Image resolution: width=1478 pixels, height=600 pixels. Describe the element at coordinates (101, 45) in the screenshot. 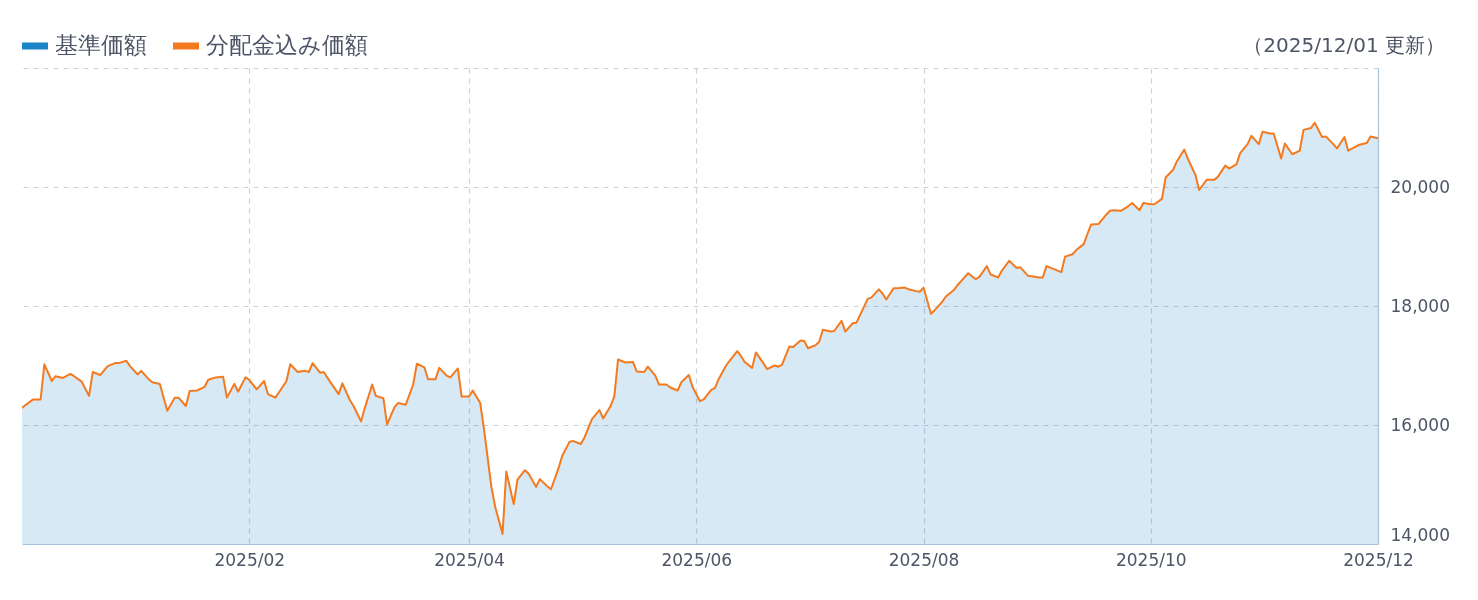

I see `legend-label: 基準価額` at that location.